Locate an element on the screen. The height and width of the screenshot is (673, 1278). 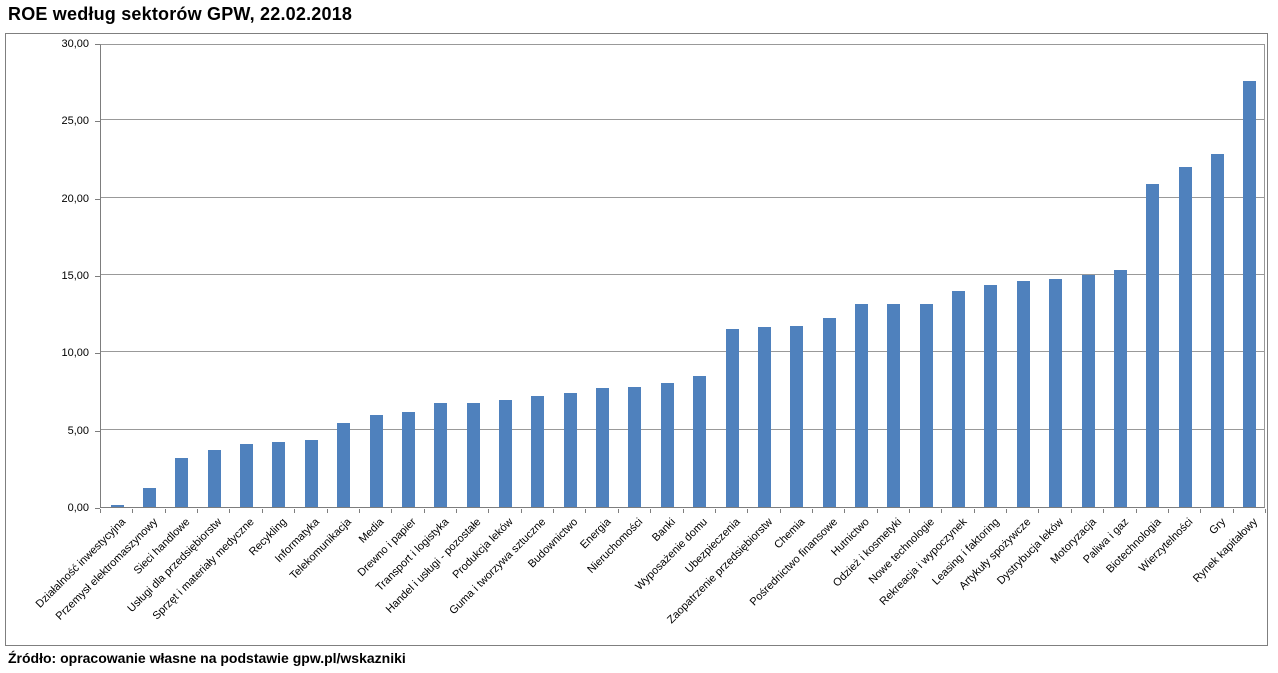
y-axis-label: 20,00 is located at coordinates (75, 198).